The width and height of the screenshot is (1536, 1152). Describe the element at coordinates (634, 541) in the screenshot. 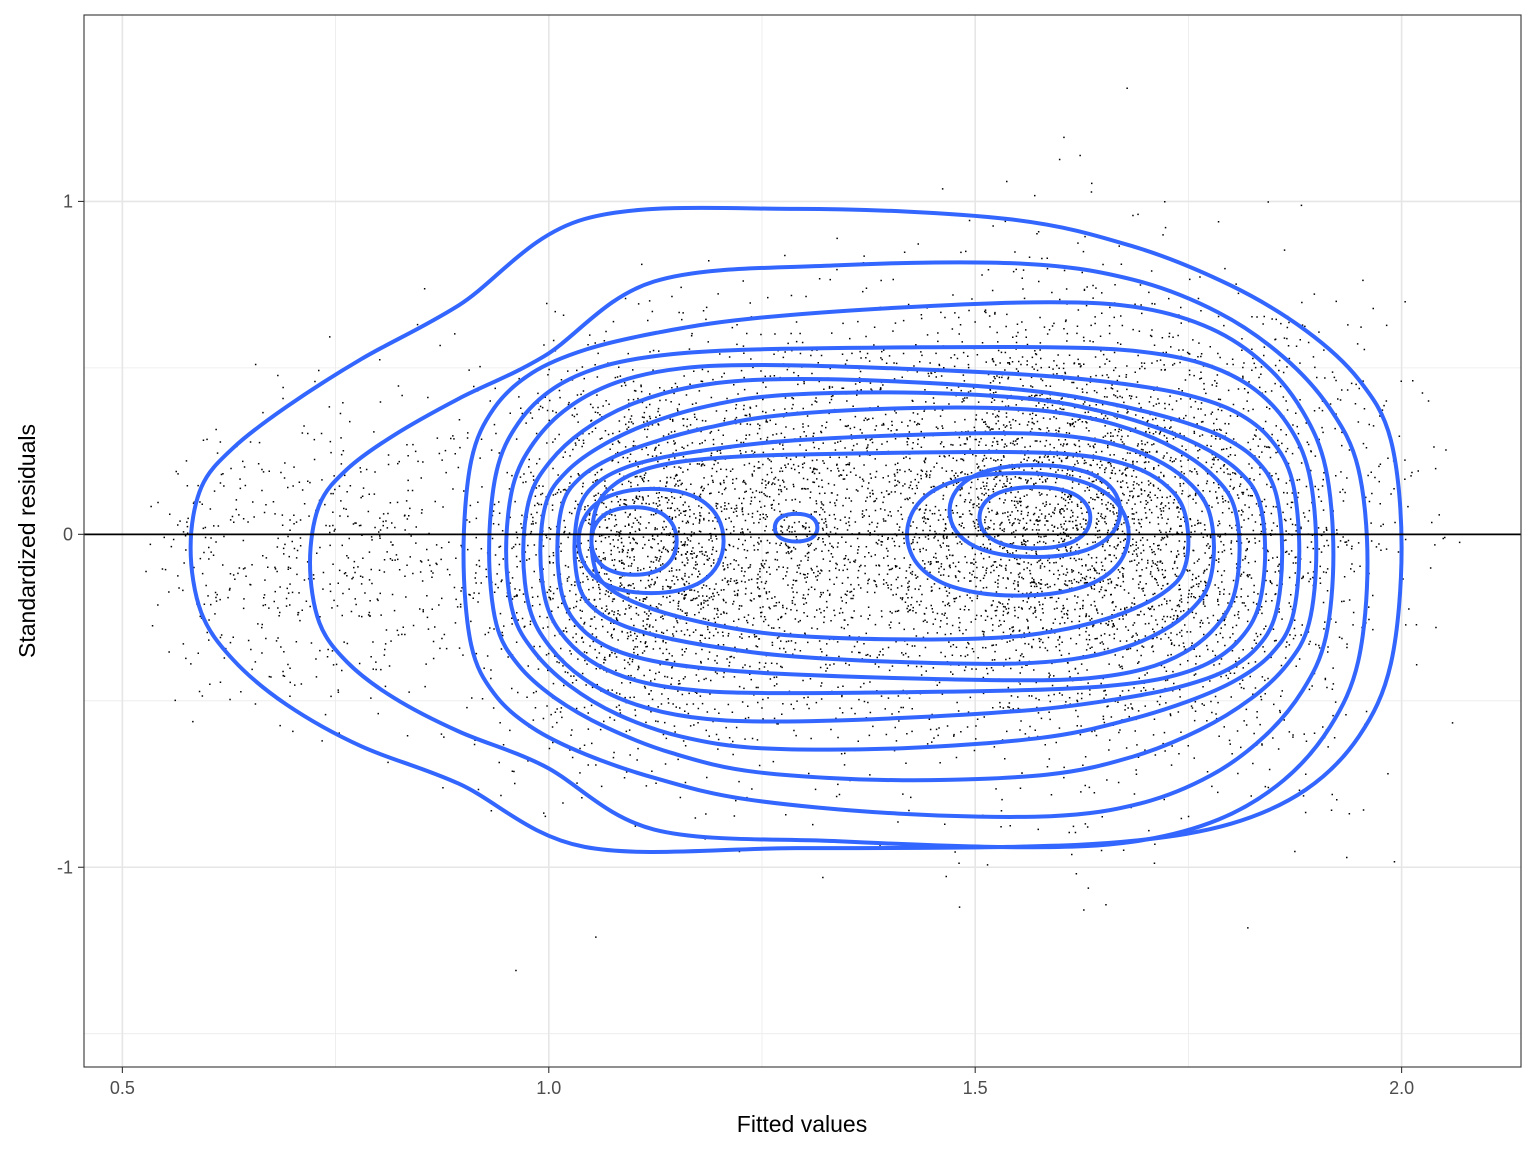

I see `contour-line-peak-left-inner` at that location.